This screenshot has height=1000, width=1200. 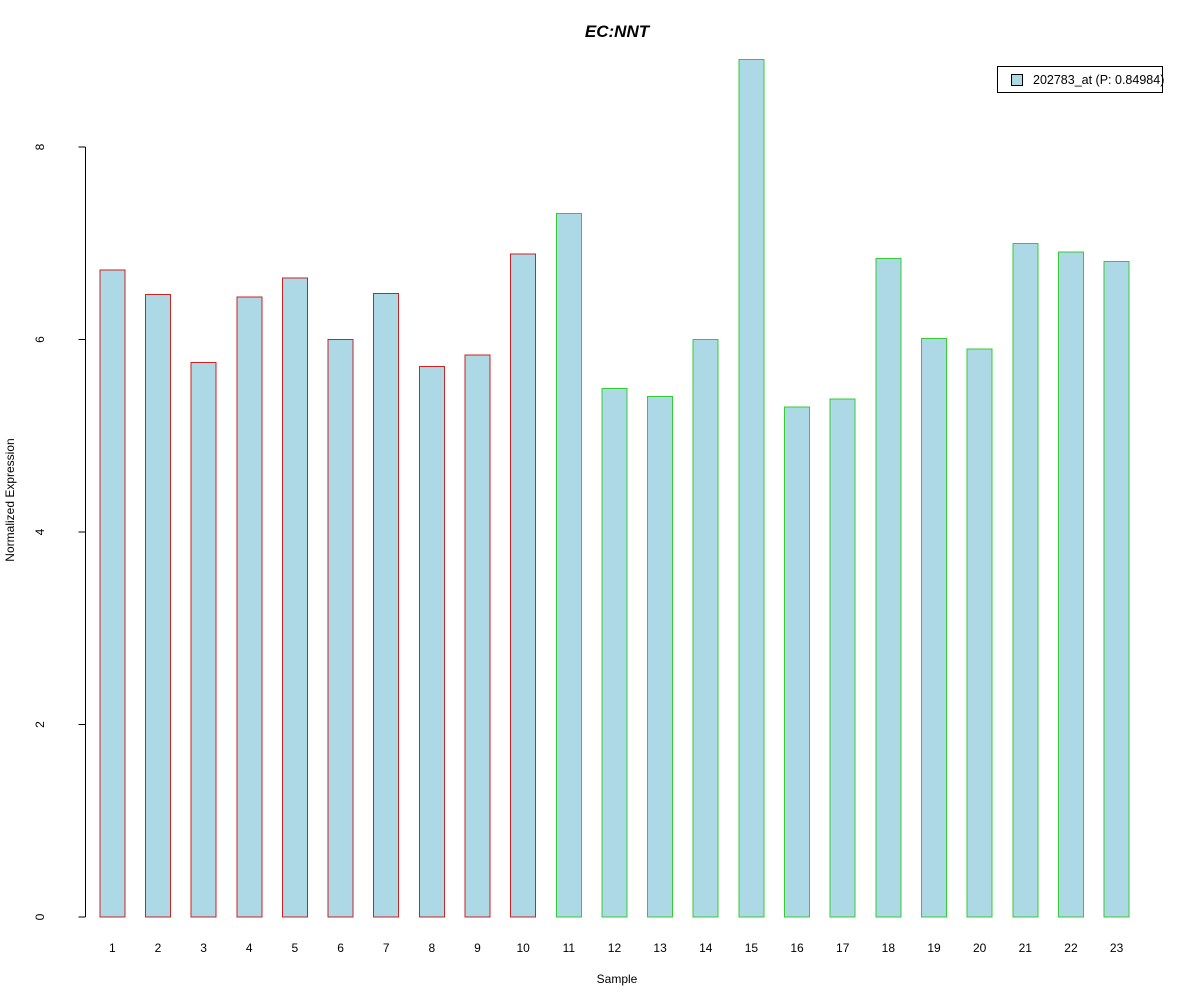 What do you see at coordinates (797, 948) in the screenshot?
I see `x-tick-label: 16` at bounding box center [797, 948].